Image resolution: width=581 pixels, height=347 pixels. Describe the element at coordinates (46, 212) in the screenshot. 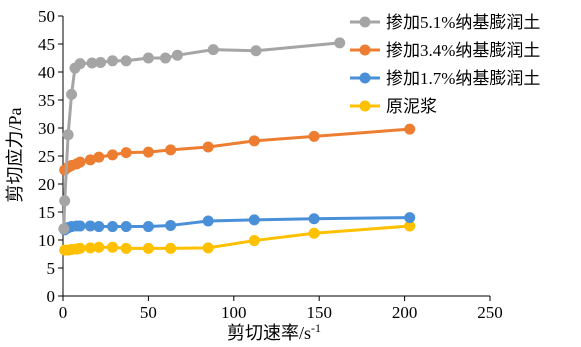

I see `y-tick-label: 15` at that location.